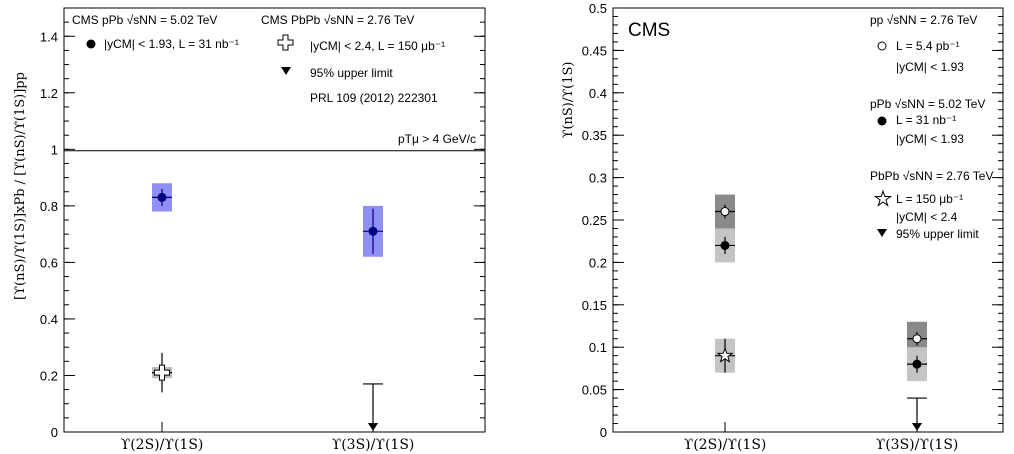 This screenshot has width=1014, height=454. I want to click on legend-open-star-icon, so click(883, 198).